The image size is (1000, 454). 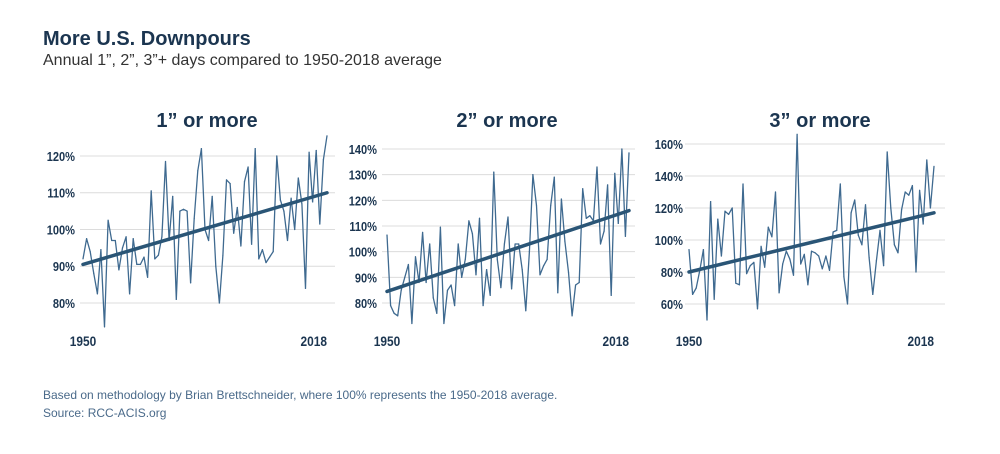 I want to click on x-tick-label: 2018, so click(x=921, y=341).